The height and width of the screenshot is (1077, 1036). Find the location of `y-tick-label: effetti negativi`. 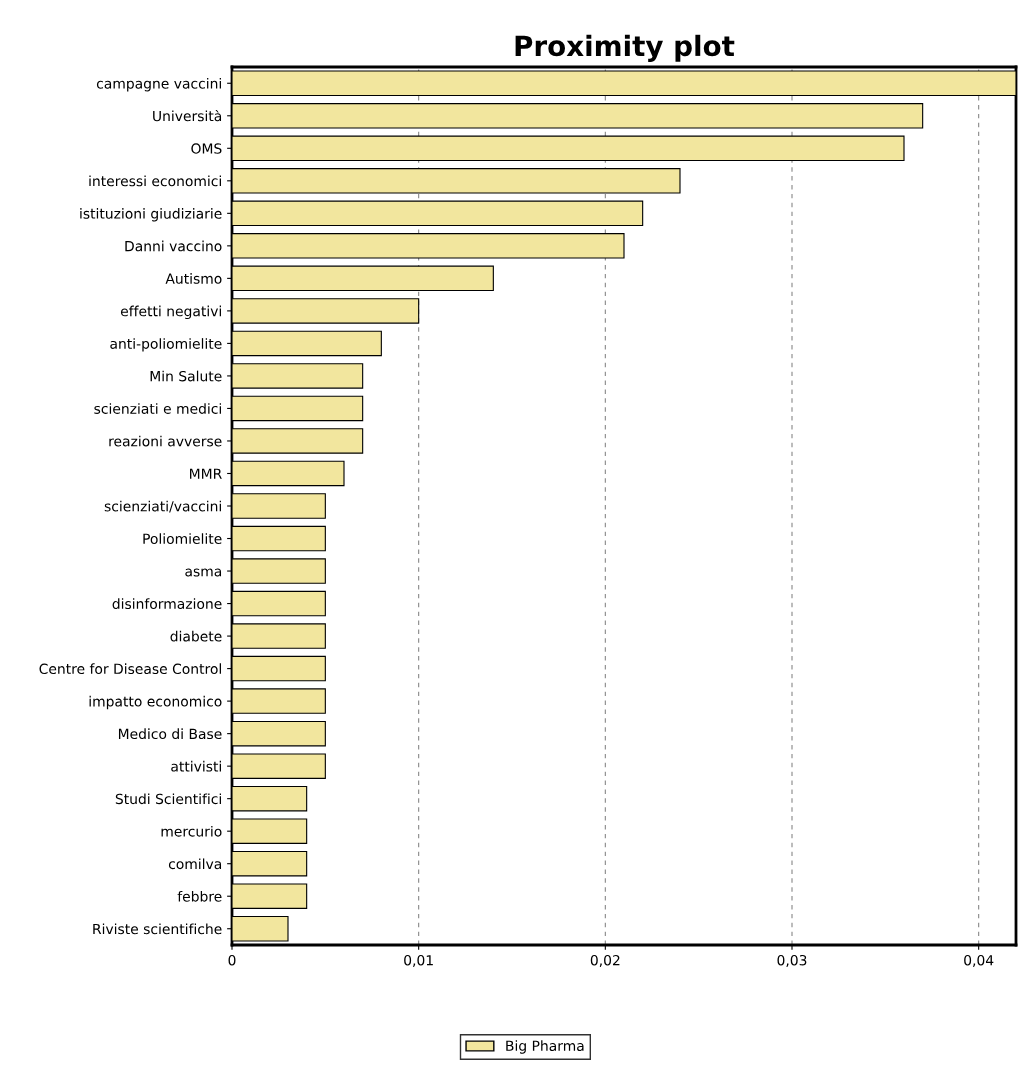

y-tick-label: effetti negativi is located at coordinates (170, 312).